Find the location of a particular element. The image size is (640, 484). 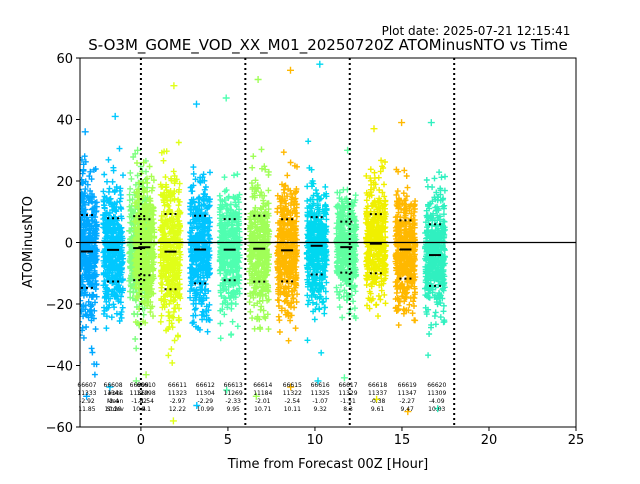

orbit-66610-stat: -1.54 is located at coordinates (146, 401).